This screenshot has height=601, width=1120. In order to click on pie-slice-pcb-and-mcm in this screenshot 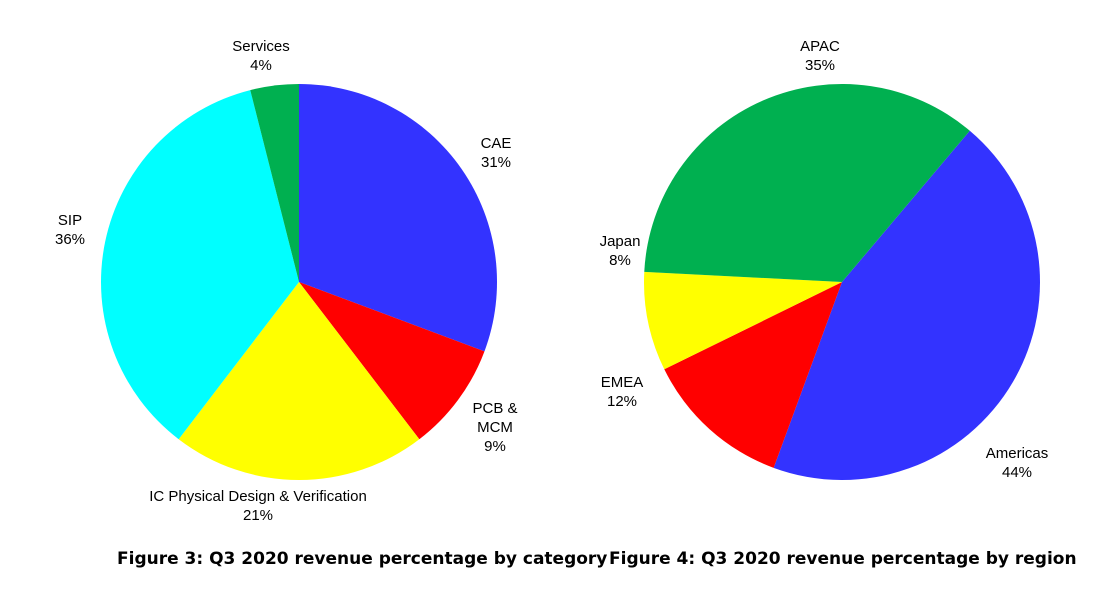, I will do `click(392, 361)`.